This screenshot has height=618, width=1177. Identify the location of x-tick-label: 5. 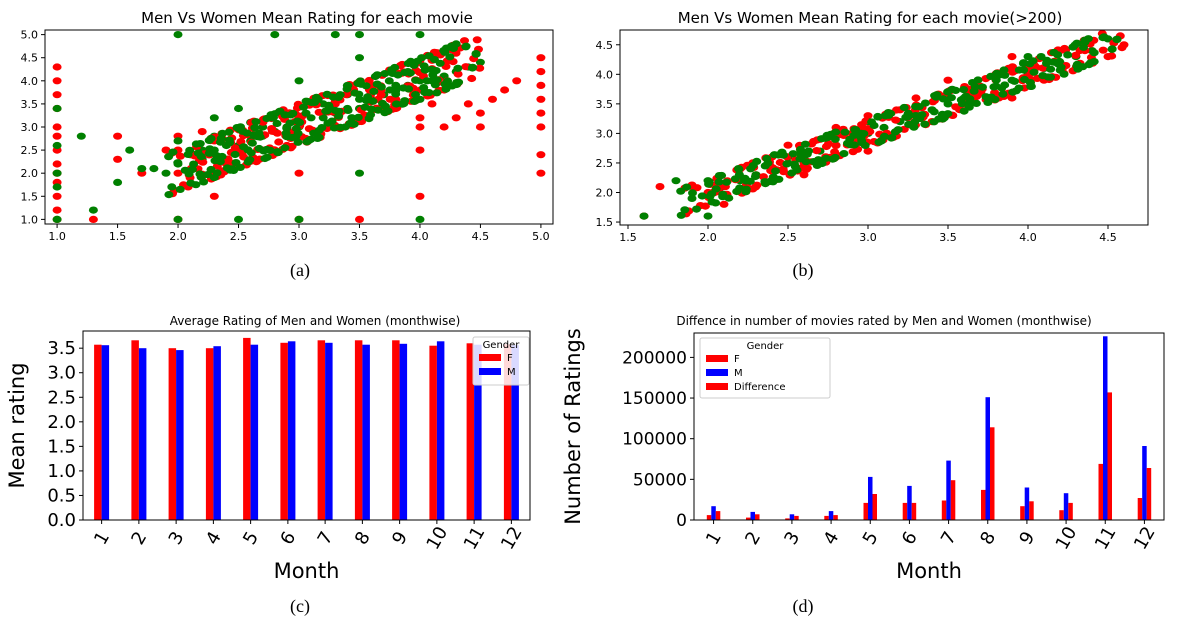
(871, 538).